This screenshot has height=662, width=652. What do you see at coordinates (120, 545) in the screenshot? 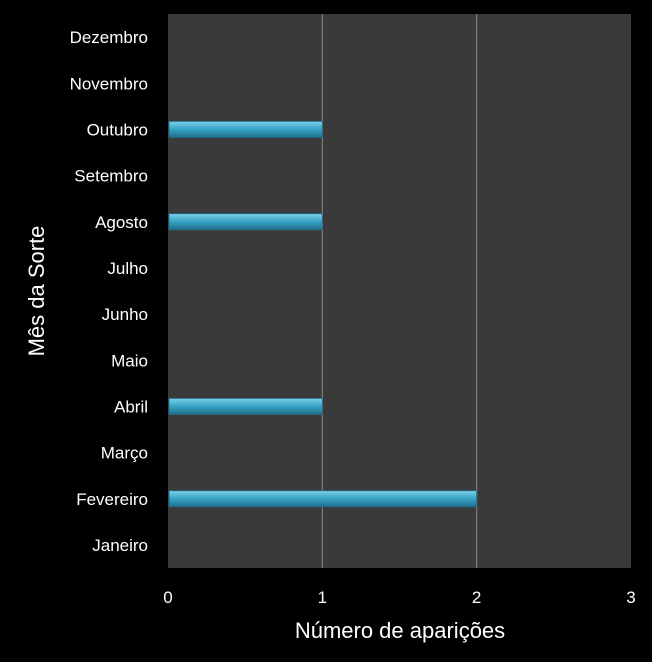
I see `y-tick-label: Janeiro` at bounding box center [120, 545].